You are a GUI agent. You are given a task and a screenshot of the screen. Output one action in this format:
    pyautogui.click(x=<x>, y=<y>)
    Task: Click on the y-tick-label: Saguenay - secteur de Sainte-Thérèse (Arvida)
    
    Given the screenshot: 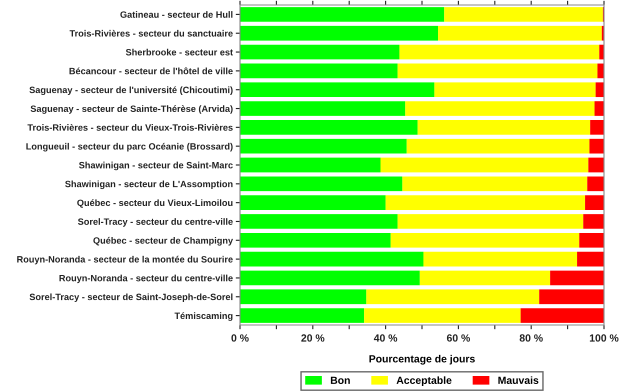 What is the action you would take?
    pyautogui.click(x=131, y=109)
    